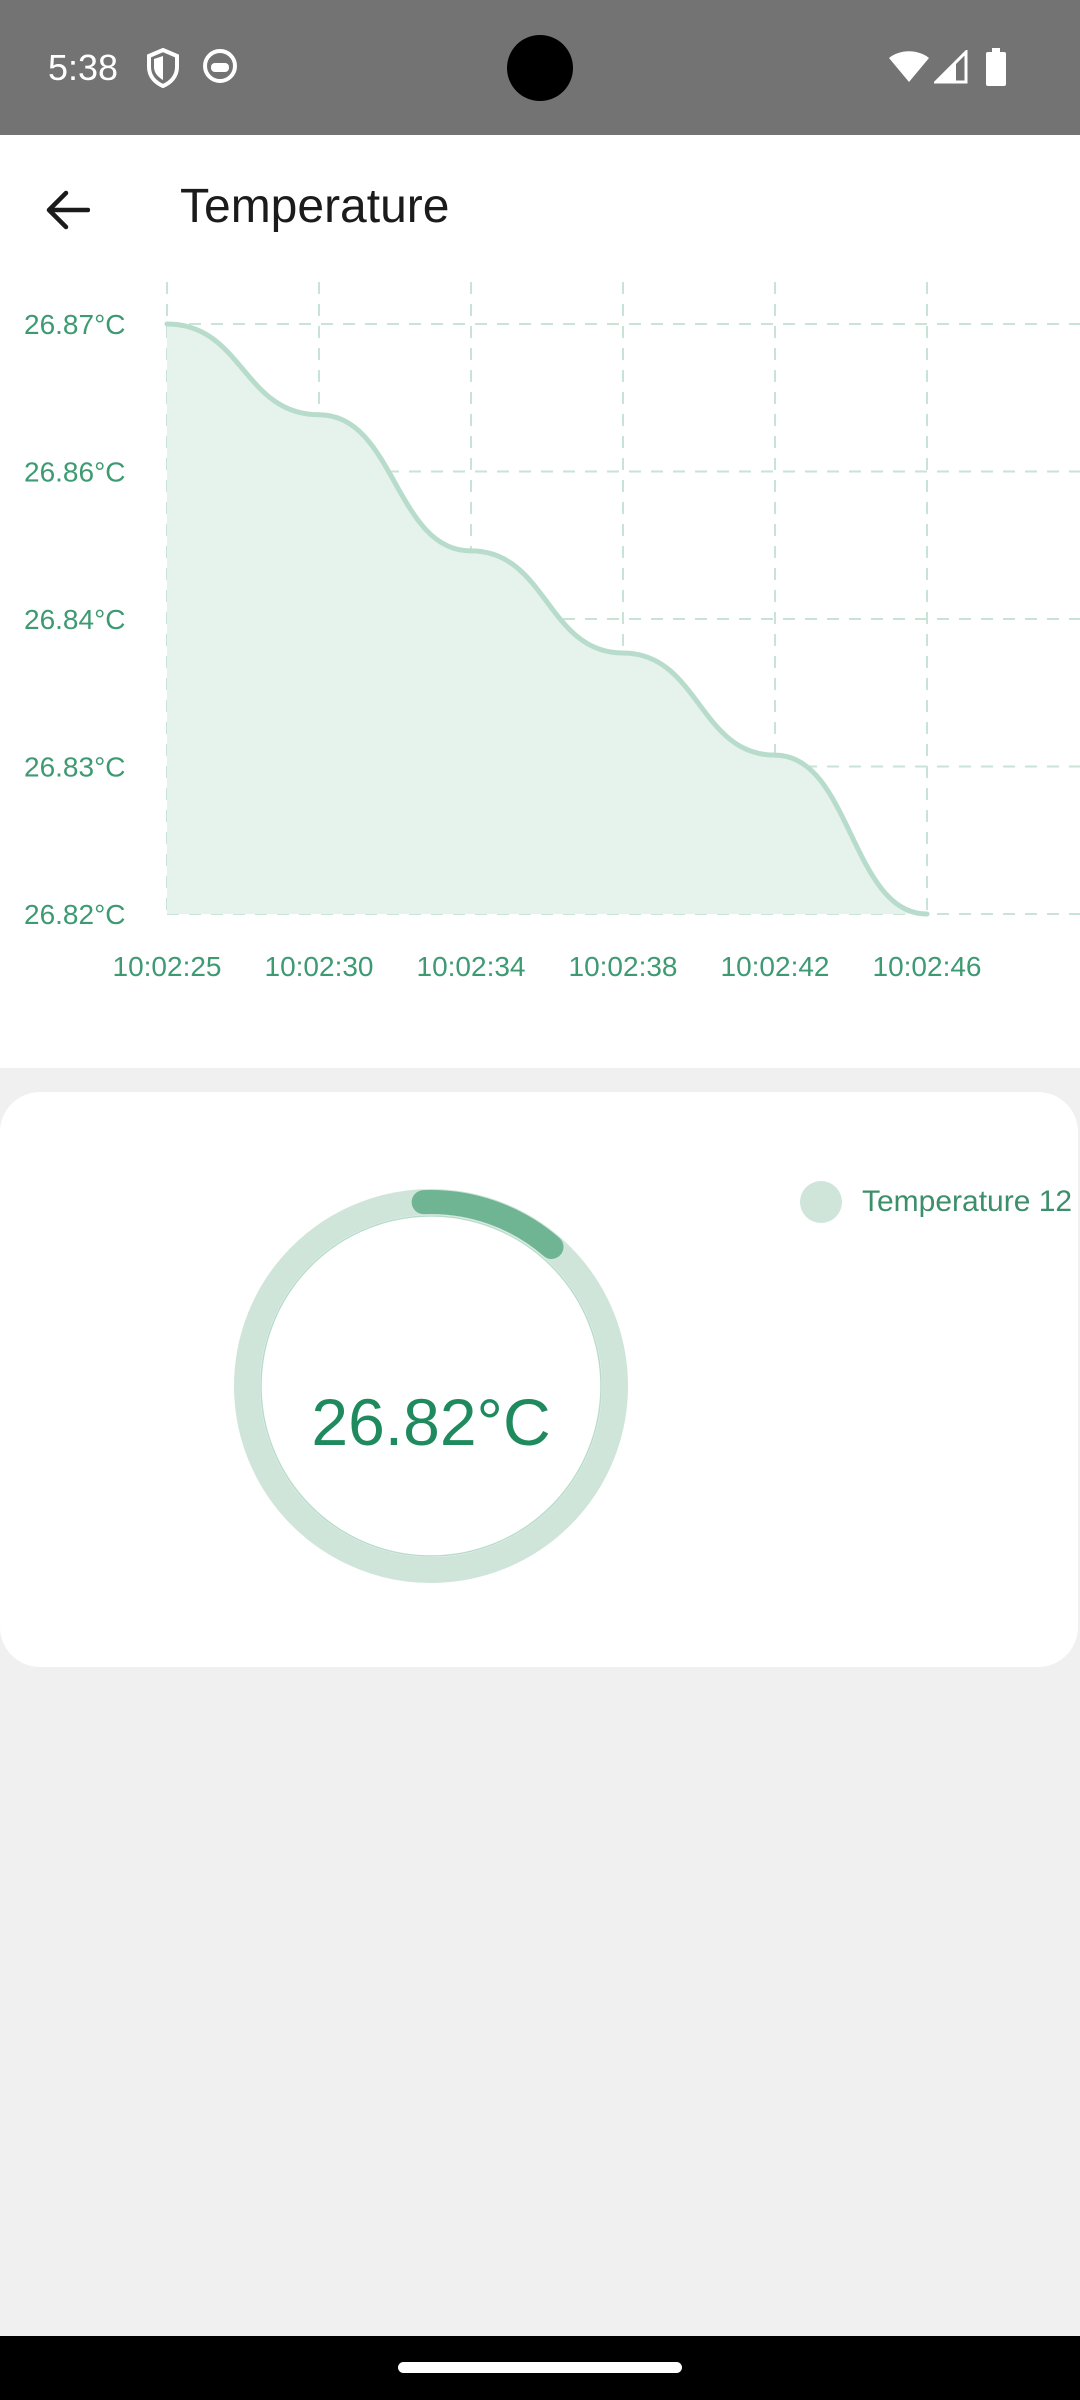 The width and height of the screenshot is (1080, 2400). Describe the element at coordinates (83, 67) in the screenshot. I see `status-time: 5:38` at that location.